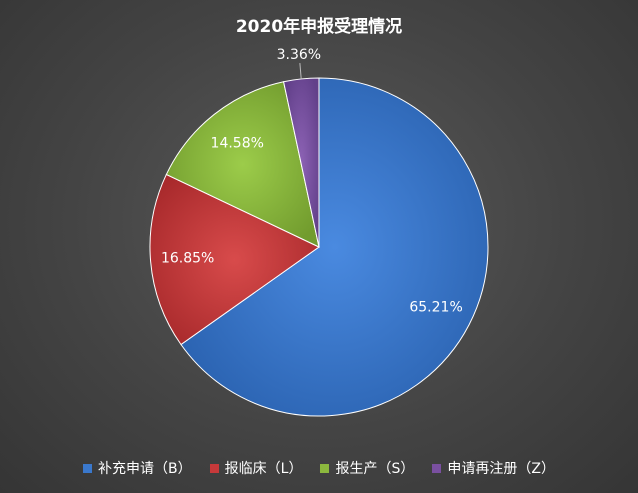  Describe the element at coordinates (319, 468) in the screenshot. I see `legend: 补充申请（B） 报临床（L） 报生产（S） 申请再注册（Z）` at that location.